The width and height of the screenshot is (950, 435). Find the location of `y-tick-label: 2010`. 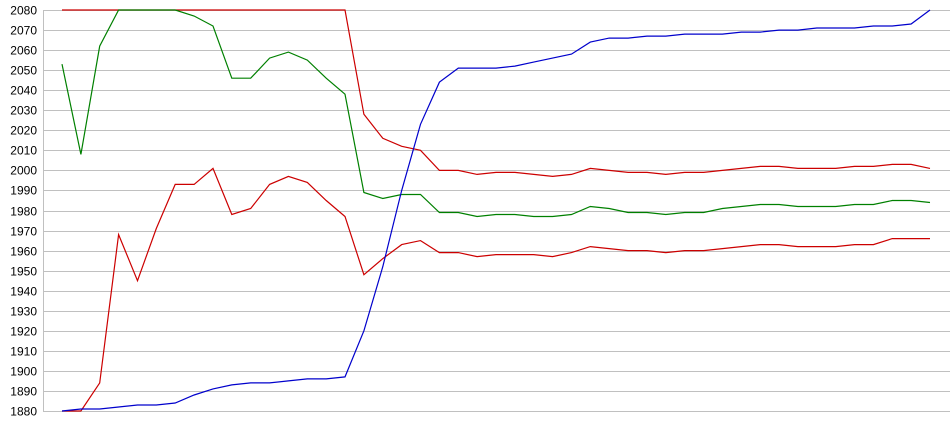

y-tick-label: 2010 is located at coordinates (23, 151).